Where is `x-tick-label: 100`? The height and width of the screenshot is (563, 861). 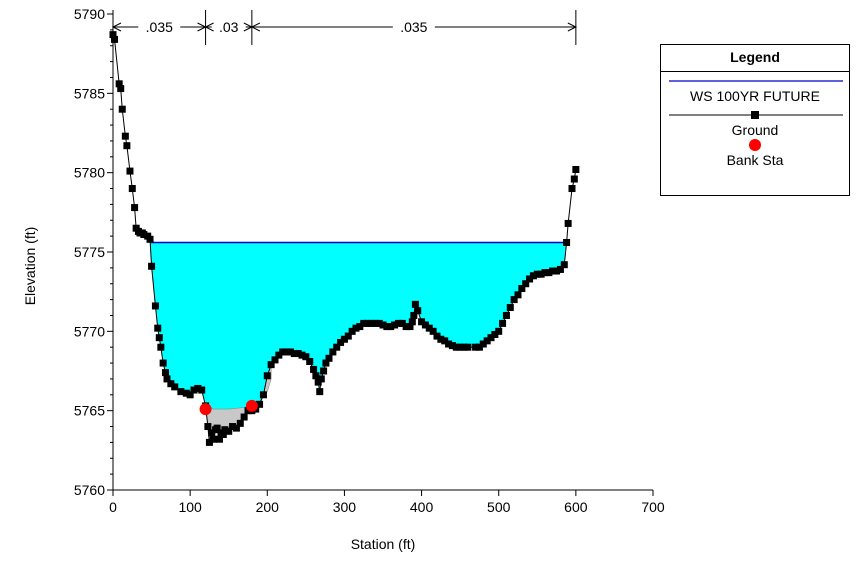 x-tick-label: 100 is located at coordinates (190, 507).